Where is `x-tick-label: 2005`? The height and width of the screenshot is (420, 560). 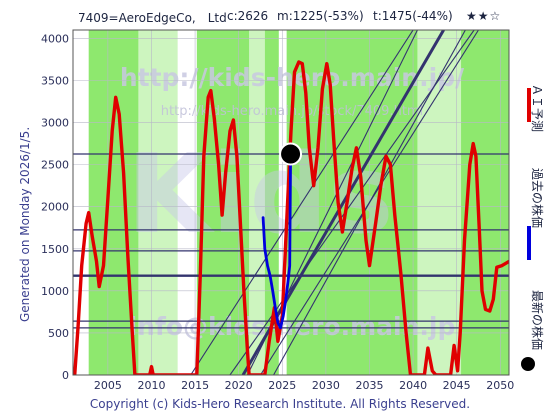
x-tick-label: 2005 is located at coordinates (108, 385).